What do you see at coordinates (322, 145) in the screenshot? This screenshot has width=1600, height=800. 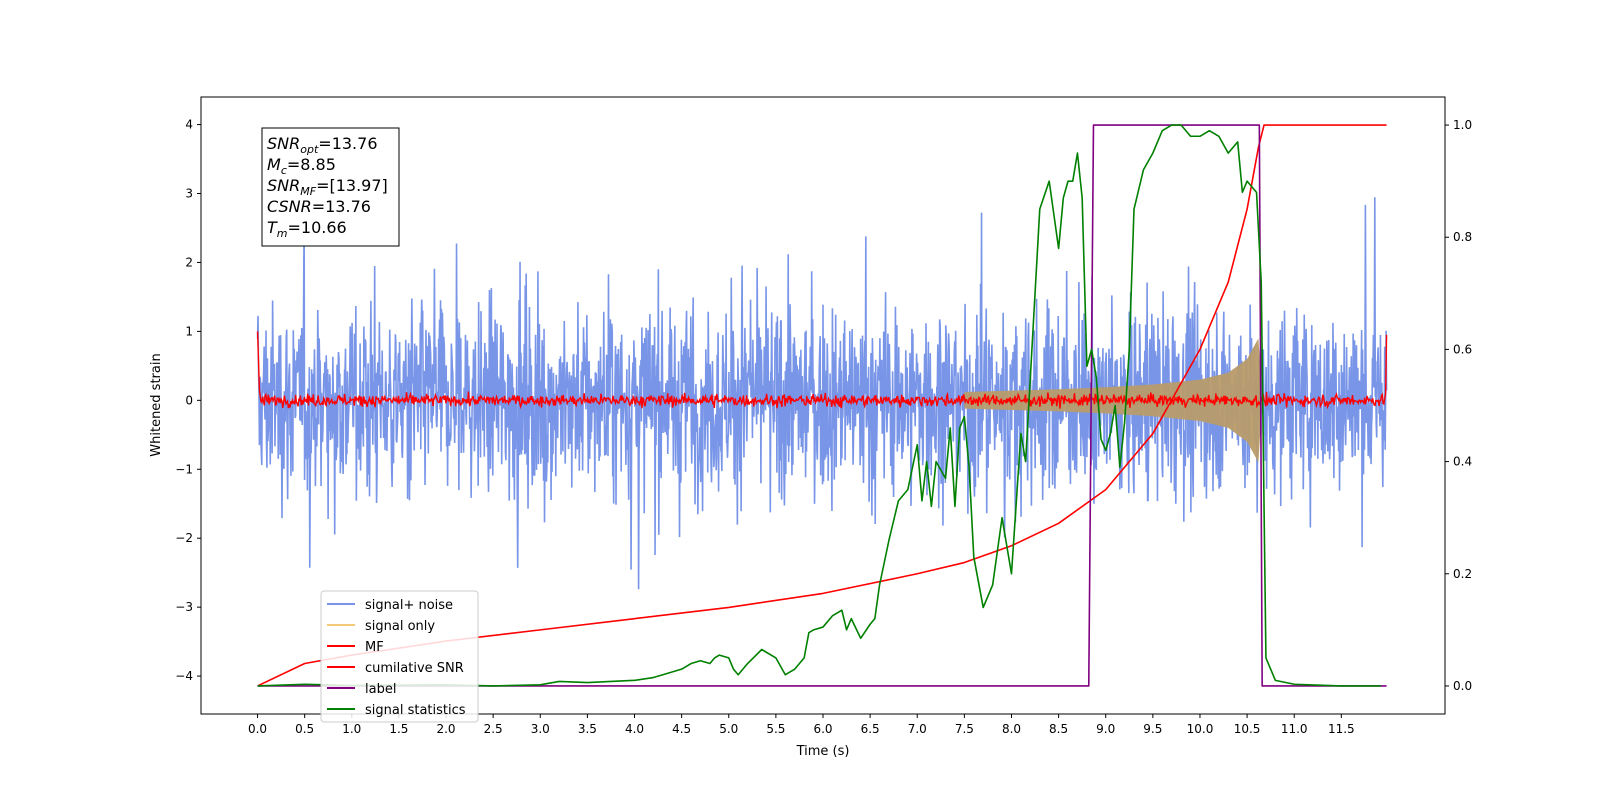 I see `stat-line: SNRopt=13.76` at bounding box center [322, 145].